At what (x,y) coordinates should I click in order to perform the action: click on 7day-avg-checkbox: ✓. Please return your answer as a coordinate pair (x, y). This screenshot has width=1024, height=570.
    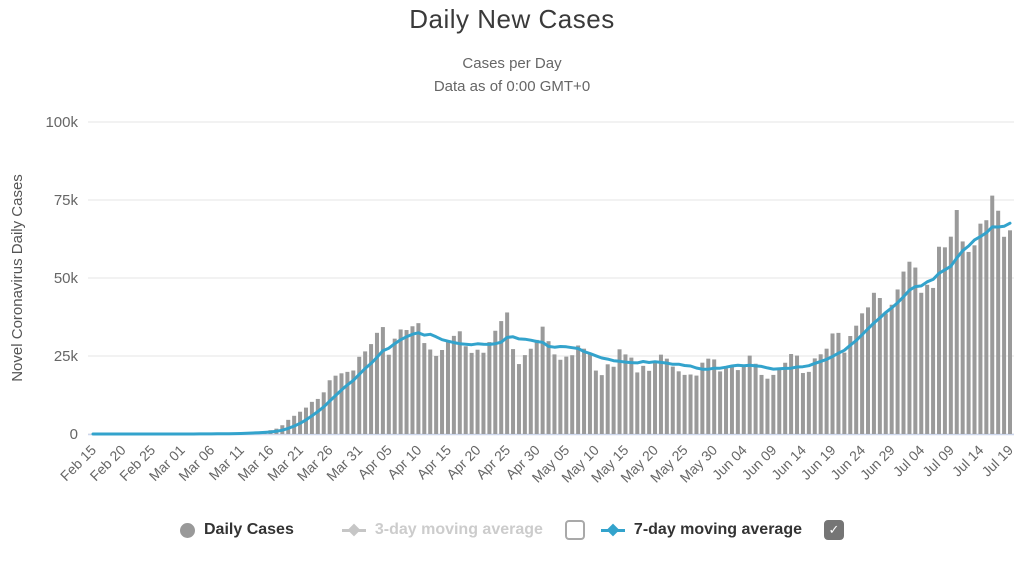
    Looking at the image, I should click on (834, 530).